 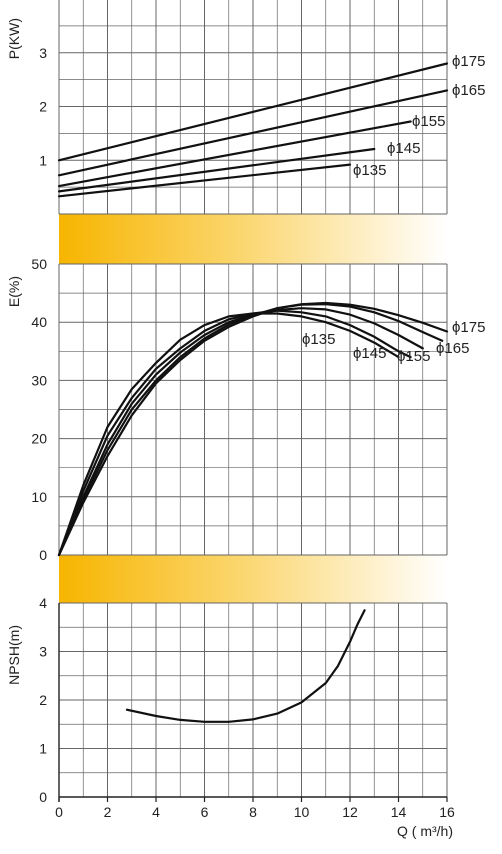 I want to click on efficiency-series-label: ϕ175, so click(x=468, y=327).